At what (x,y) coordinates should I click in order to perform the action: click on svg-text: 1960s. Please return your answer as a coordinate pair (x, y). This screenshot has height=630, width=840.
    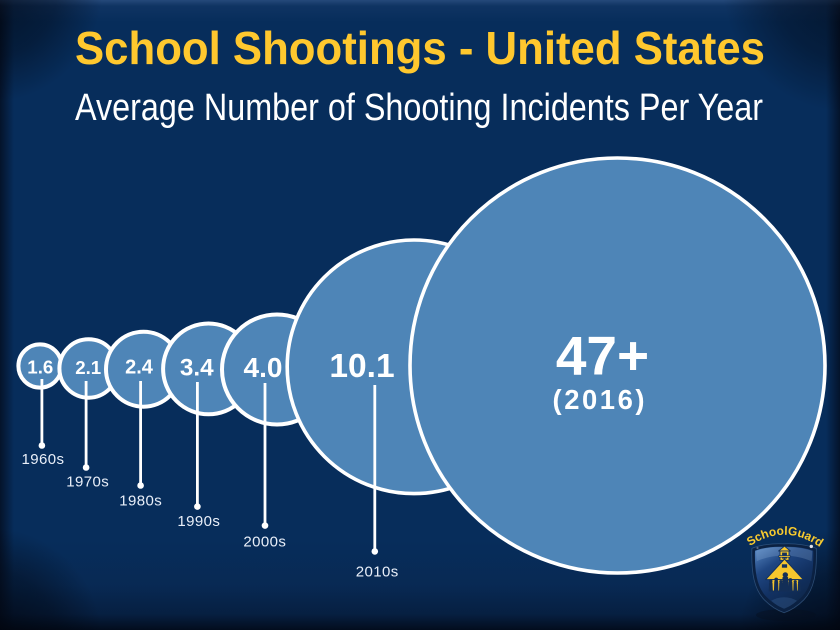
    Looking at the image, I should click on (43, 459).